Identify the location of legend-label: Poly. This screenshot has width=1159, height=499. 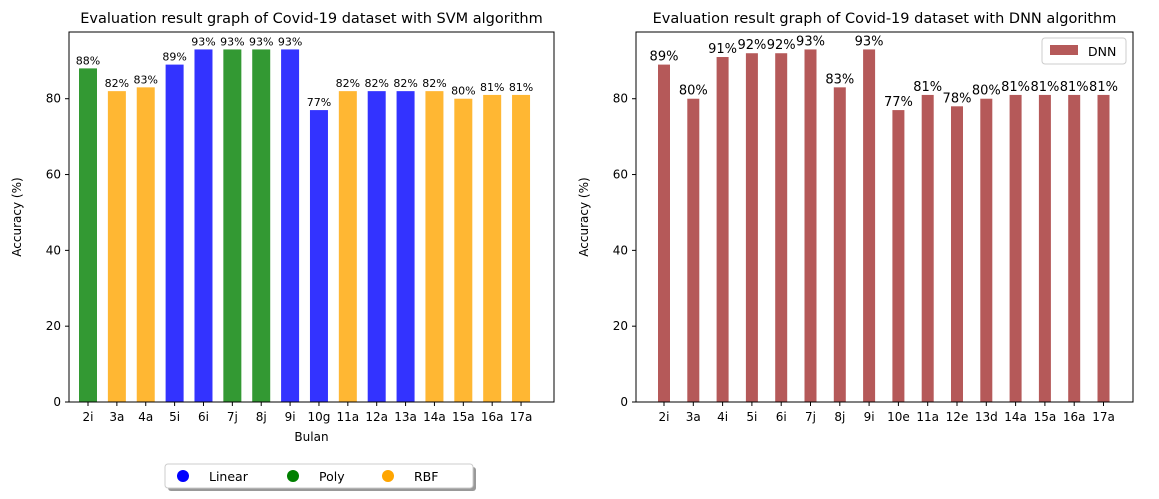
(332, 476).